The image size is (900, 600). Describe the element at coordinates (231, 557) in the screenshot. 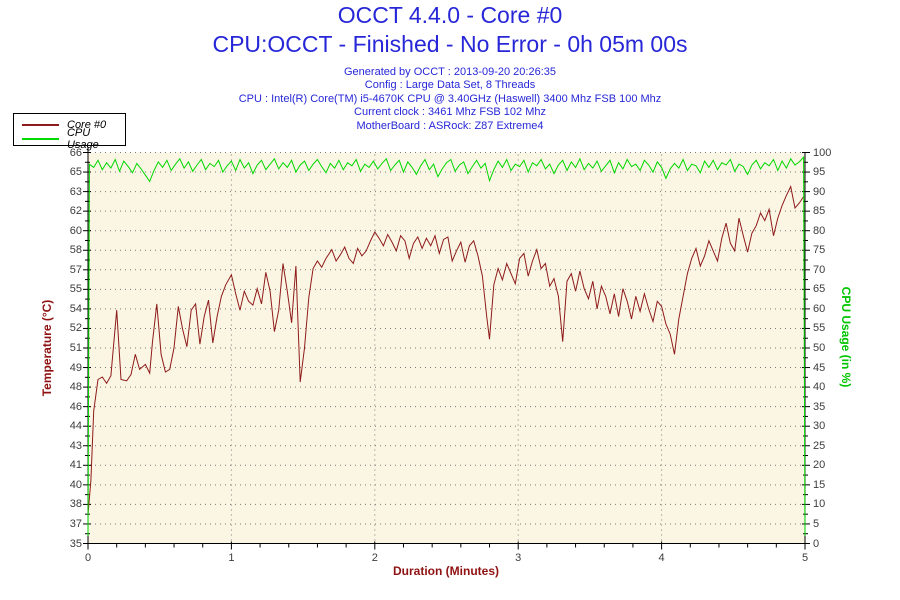

I see `duration-tick-1: 1` at that location.